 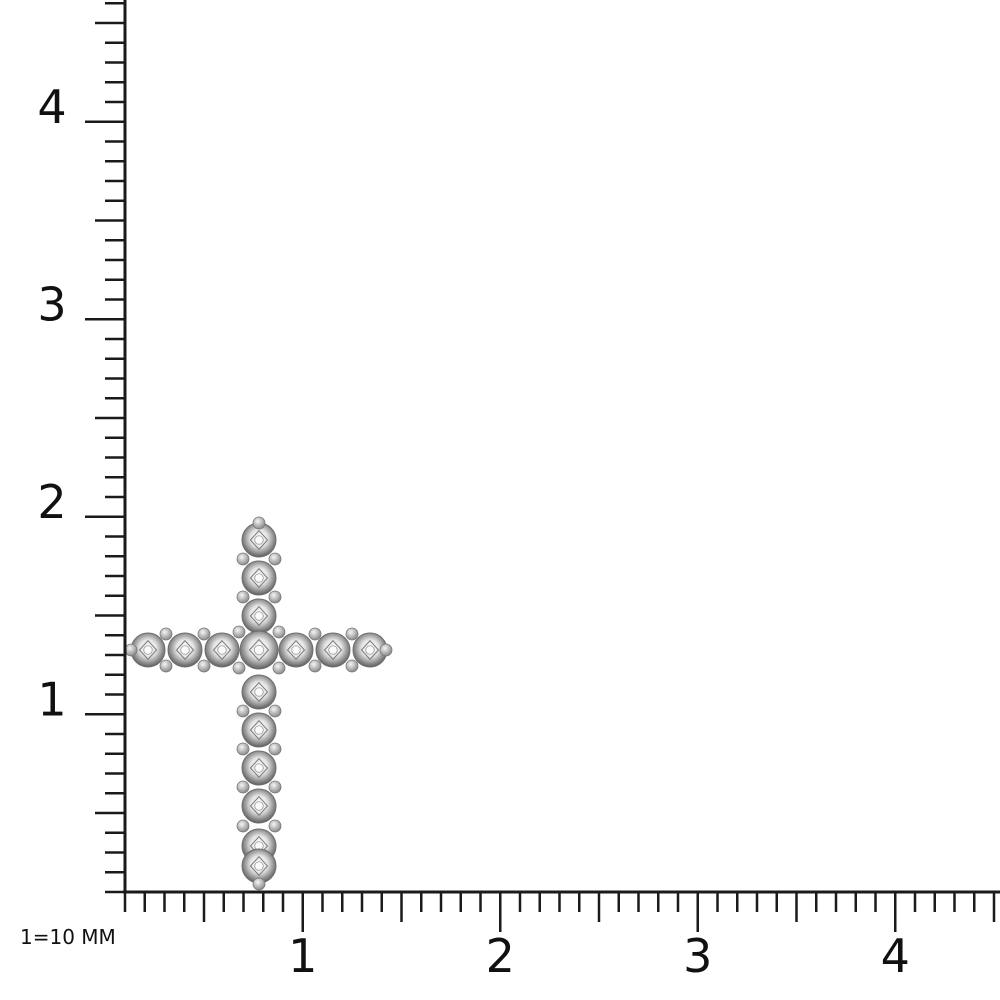 What do you see at coordinates (500, 956) in the screenshot?
I see `x-tick-label: 2` at bounding box center [500, 956].